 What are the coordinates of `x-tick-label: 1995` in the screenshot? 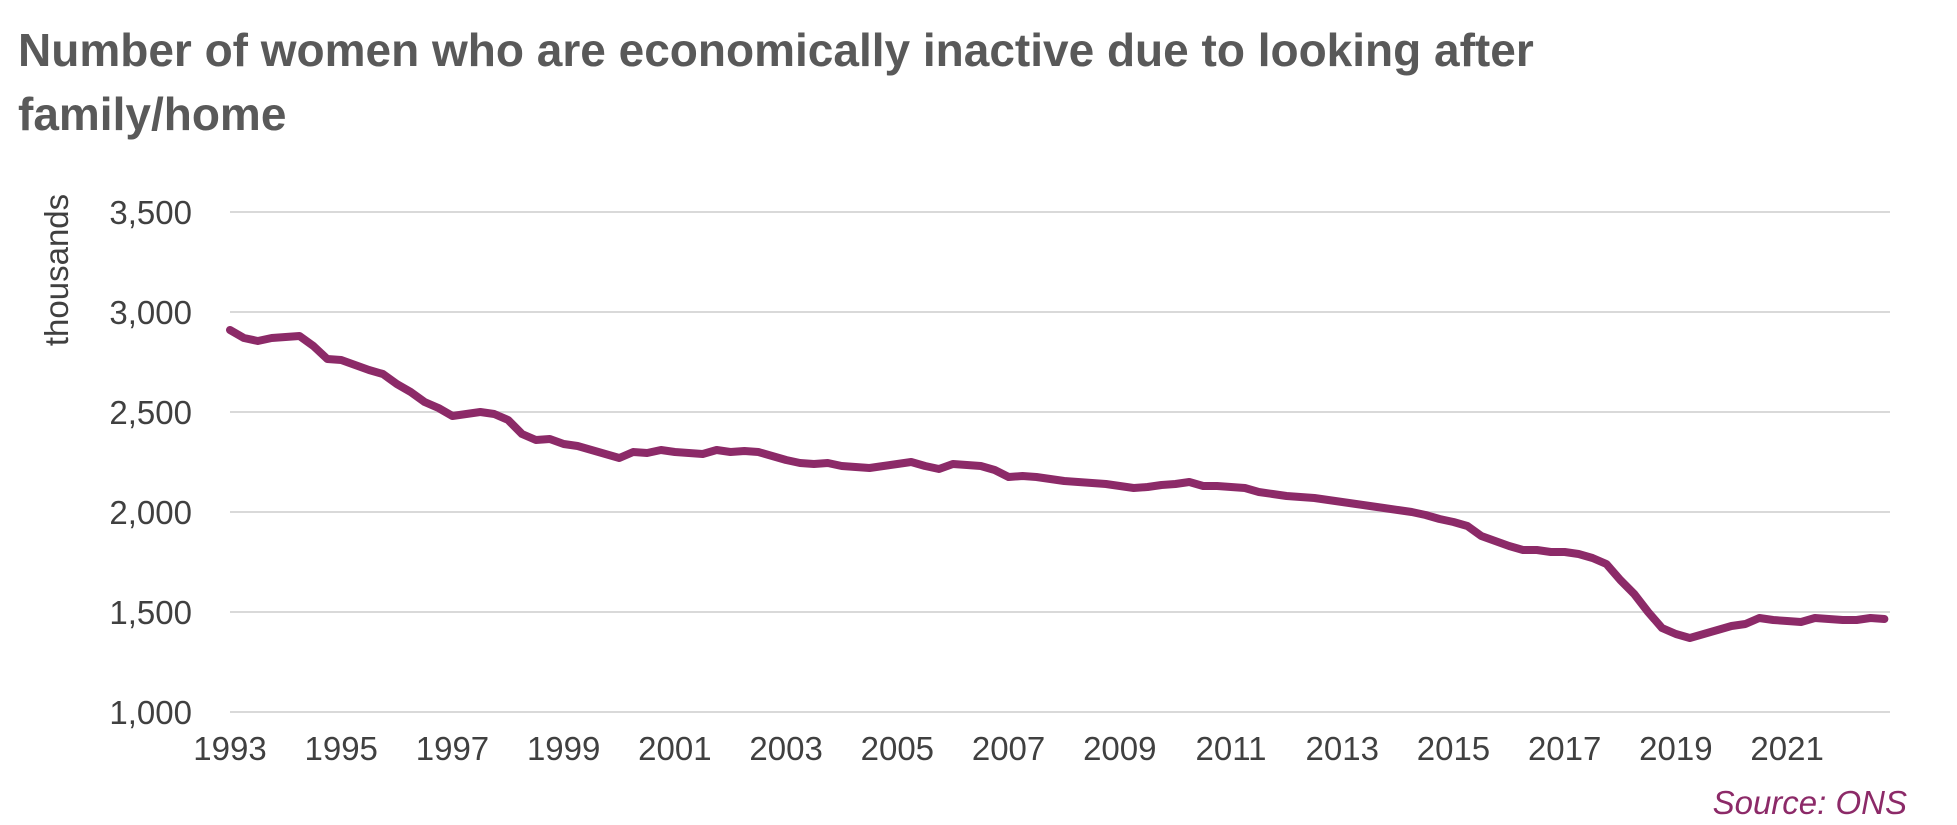 It's located at (341, 748).